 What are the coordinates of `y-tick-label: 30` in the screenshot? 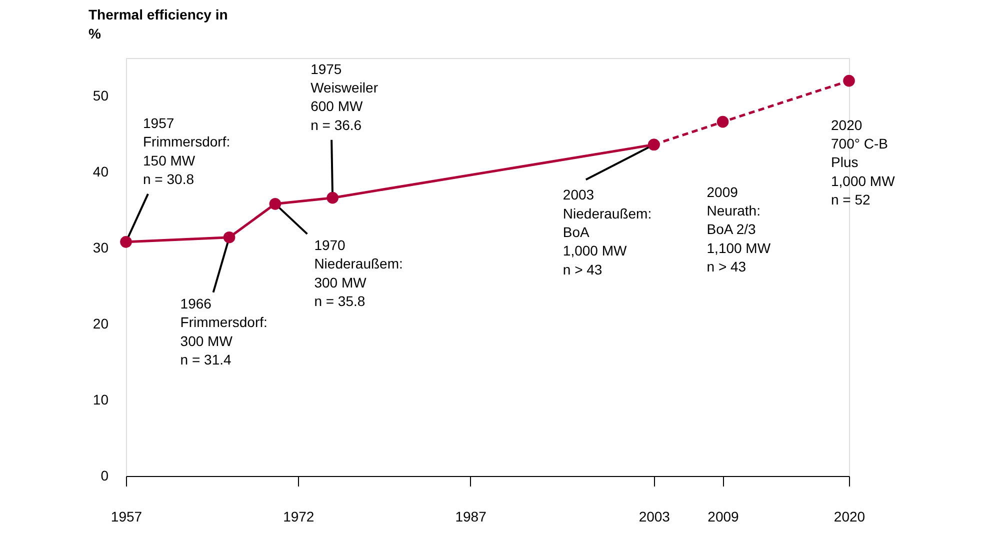 It's located at (100, 248).